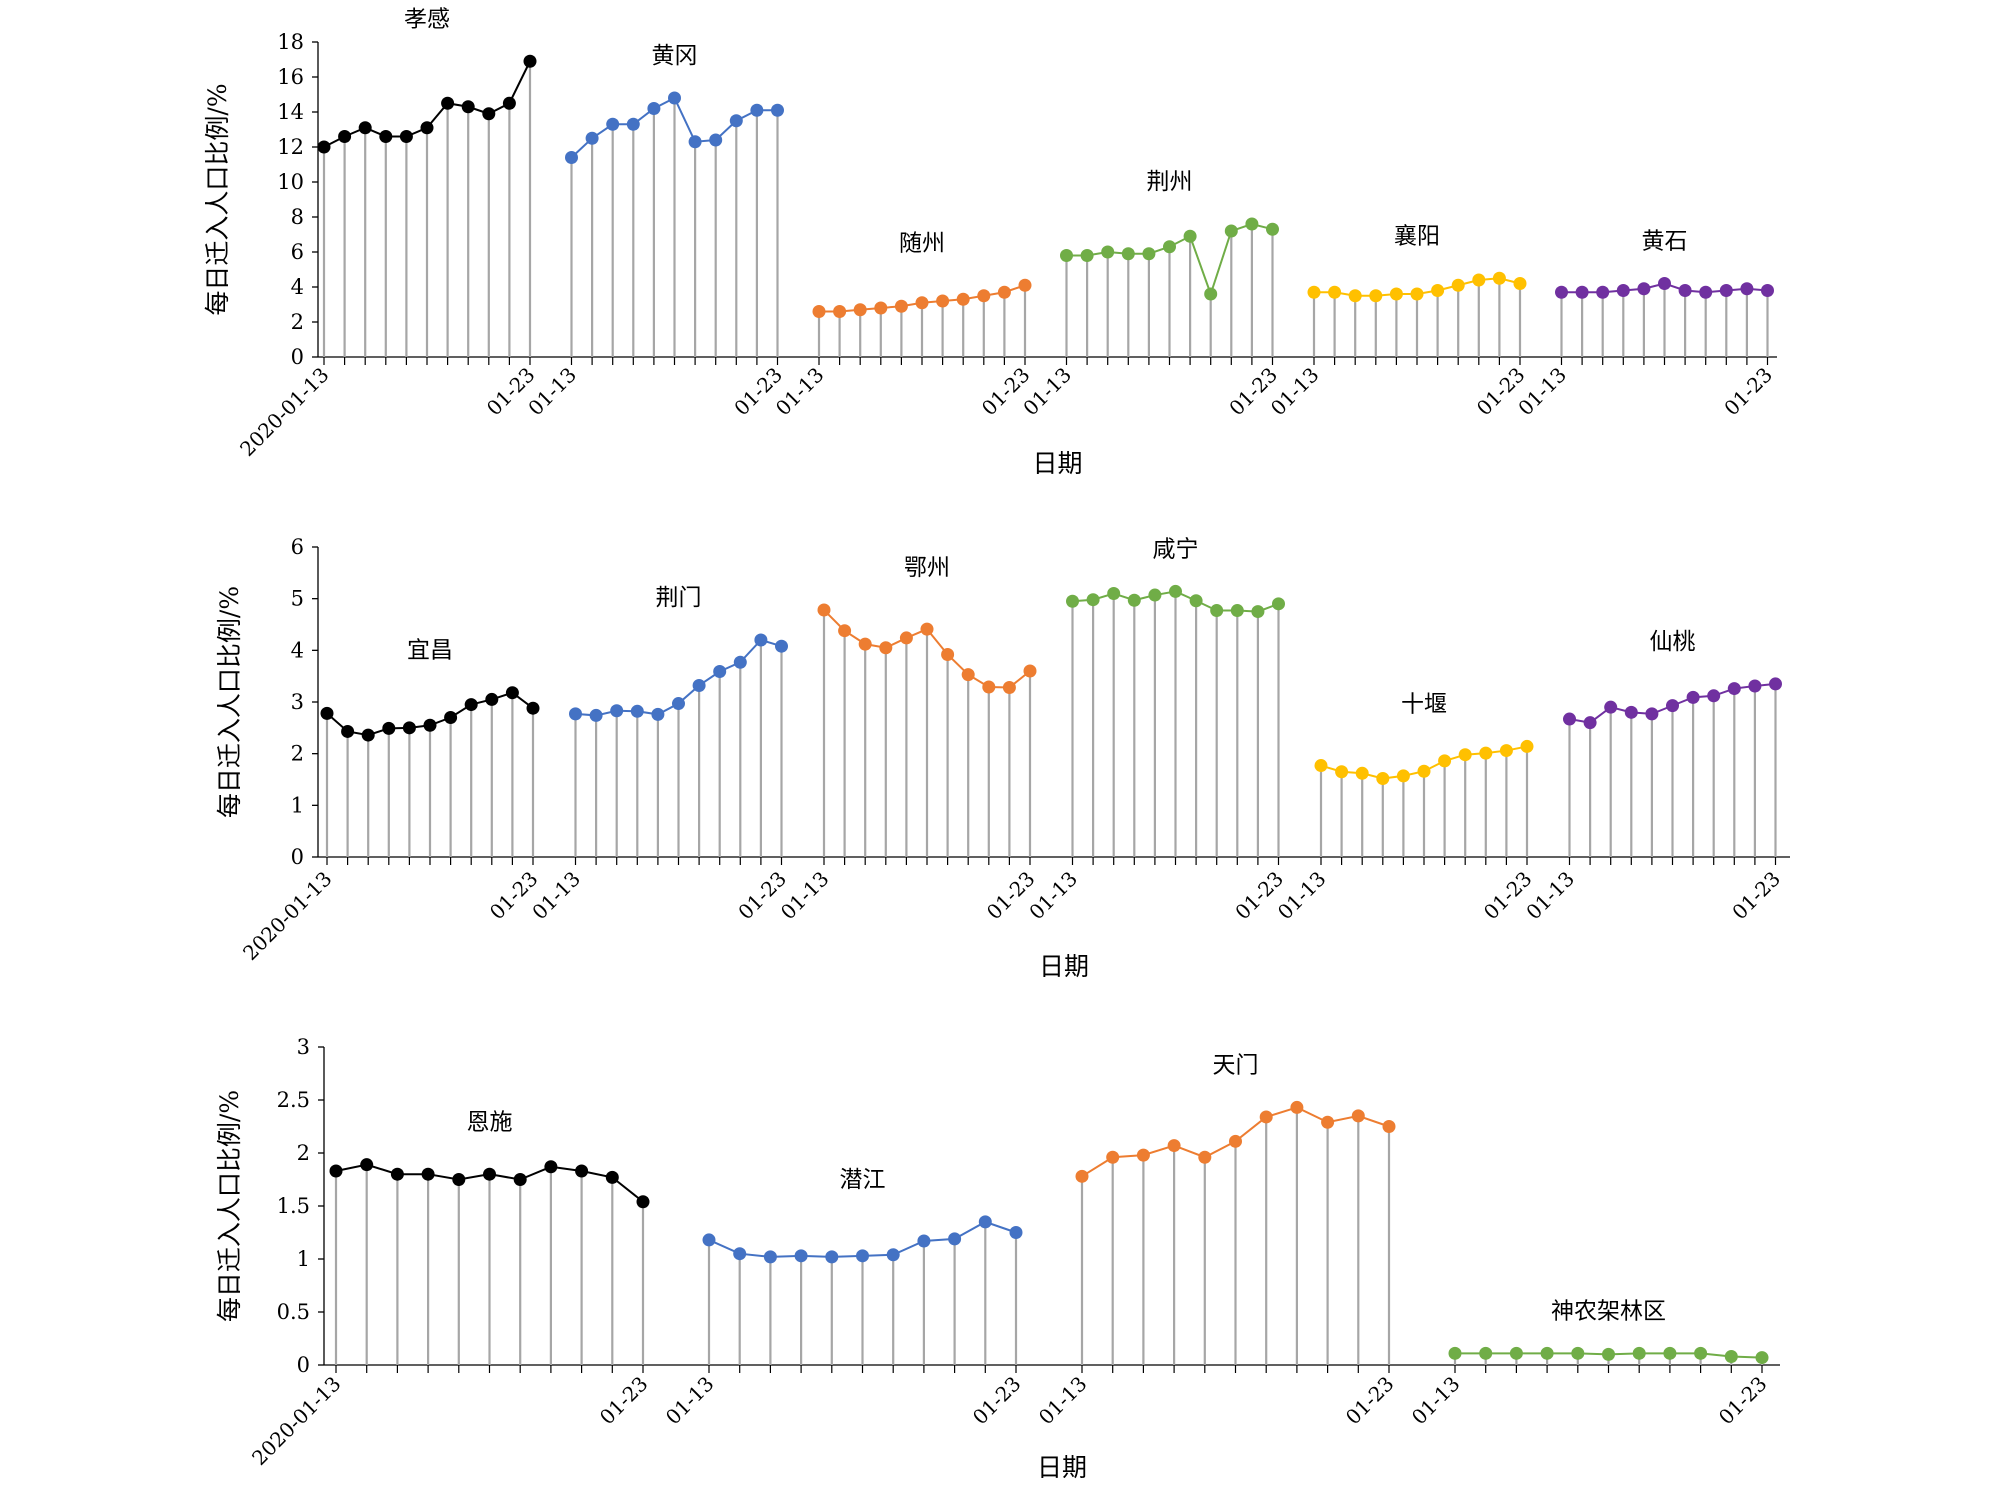 The image size is (2008, 1487). What do you see at coordinates (1170, 182) in the screenshot?
I see `series-label: 荆州` at bounding box center [1170, 182].